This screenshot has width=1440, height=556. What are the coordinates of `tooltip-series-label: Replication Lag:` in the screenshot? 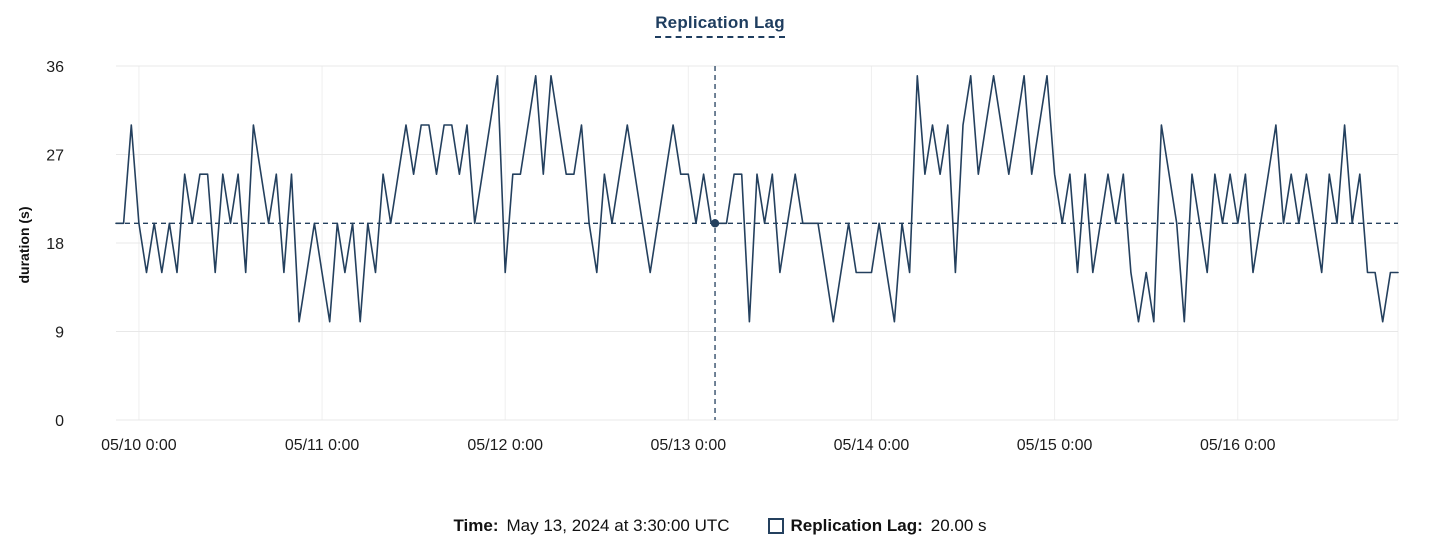 It's located at (856, 525).